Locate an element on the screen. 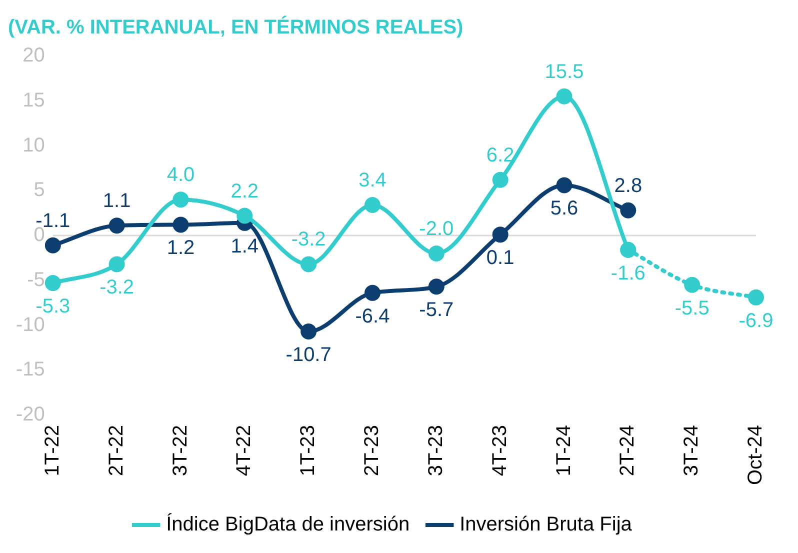  x-tick-label: Oct-24 is located at coordinates (755, 455).